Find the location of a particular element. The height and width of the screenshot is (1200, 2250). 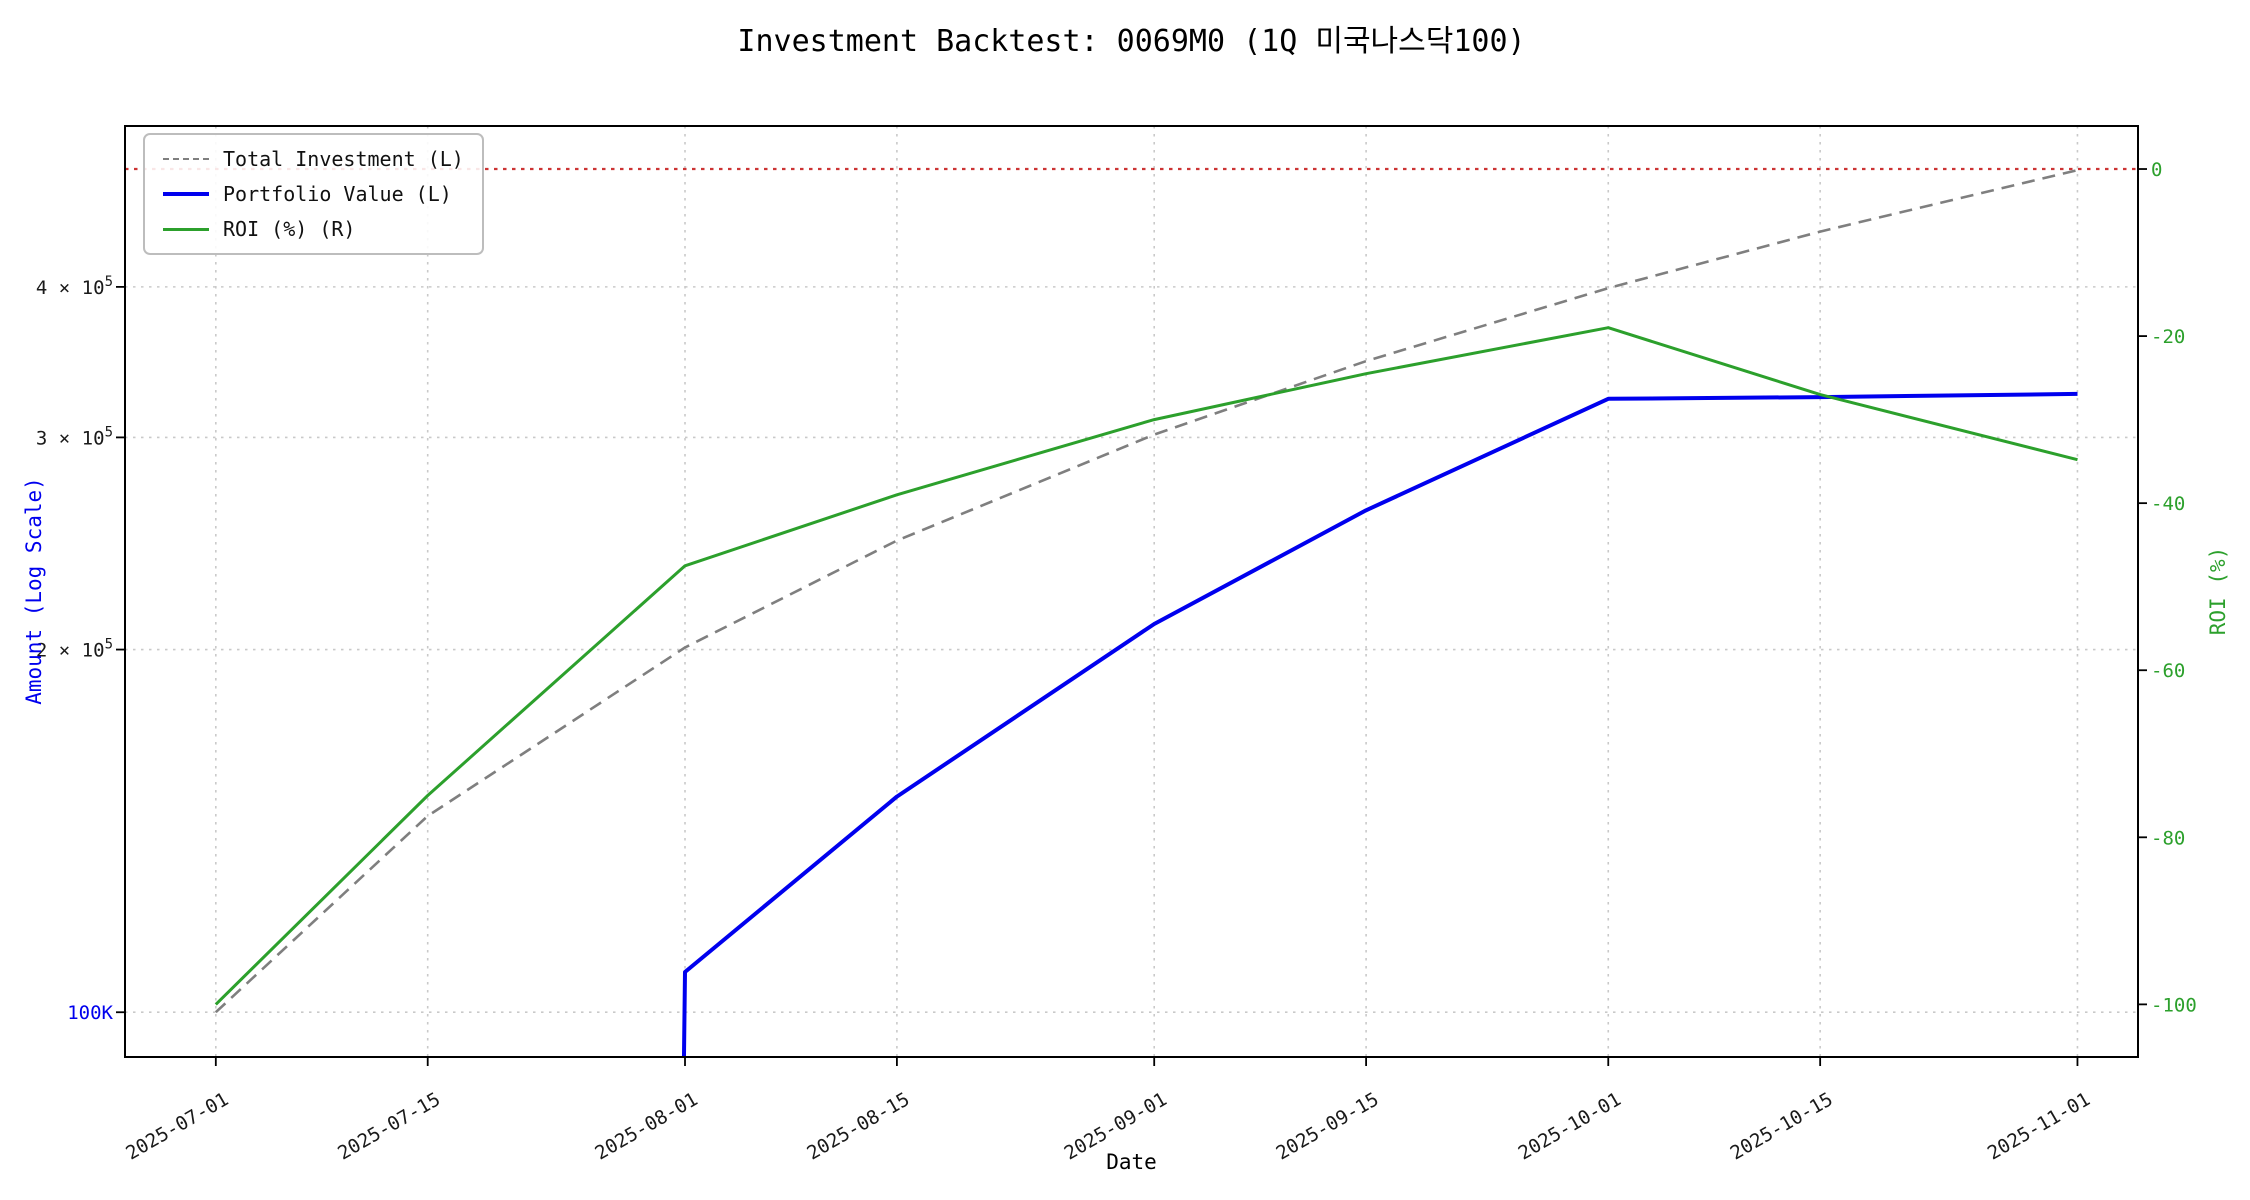

portfolio_value-legend-sample-line is located at coordinates (186, 194).